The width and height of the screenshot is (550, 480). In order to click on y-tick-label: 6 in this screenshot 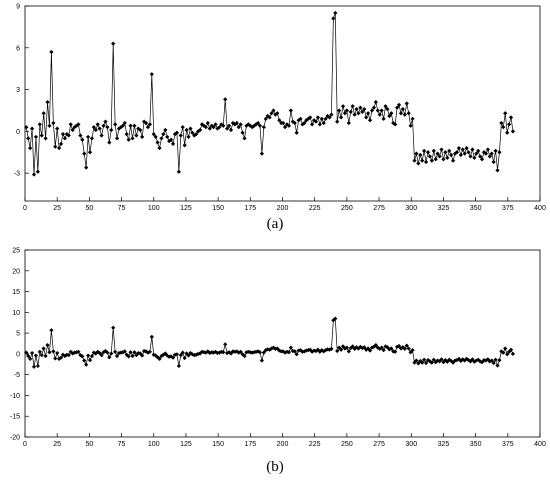, I will do `click(18, 48)`.